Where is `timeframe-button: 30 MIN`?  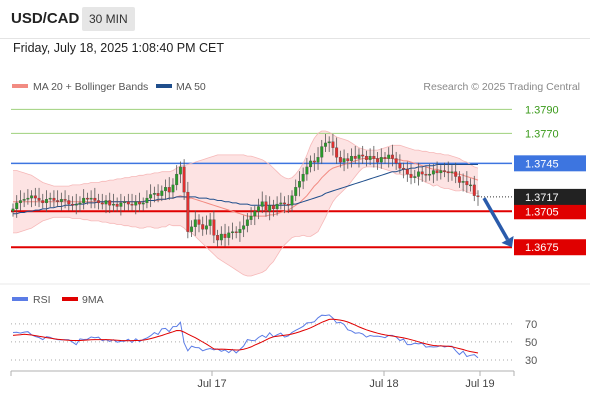
timeframe-button: 30 MIN is located at coordinates (108, 19).